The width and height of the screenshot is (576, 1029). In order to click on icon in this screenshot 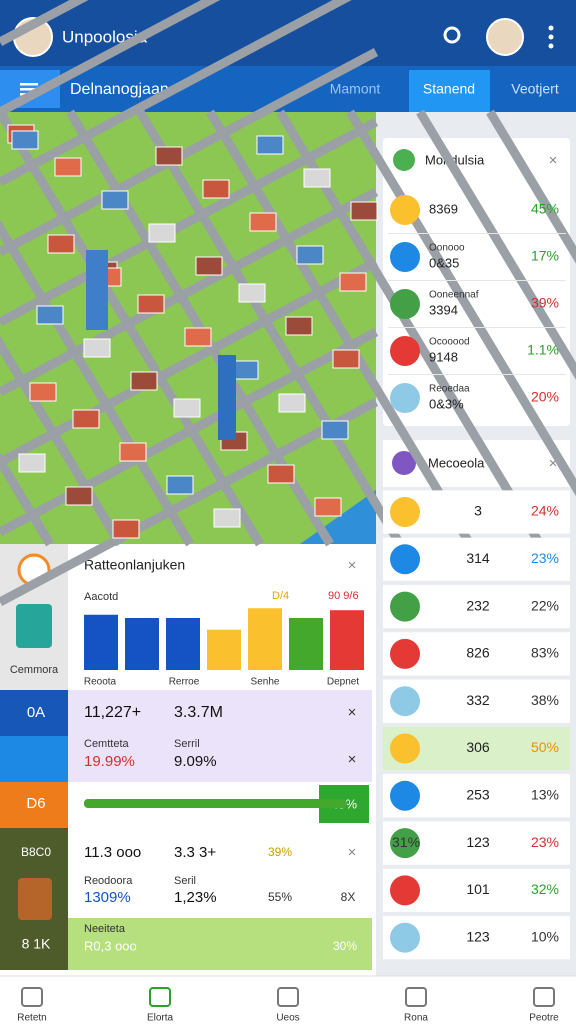, I will do `click(29, 84)`.